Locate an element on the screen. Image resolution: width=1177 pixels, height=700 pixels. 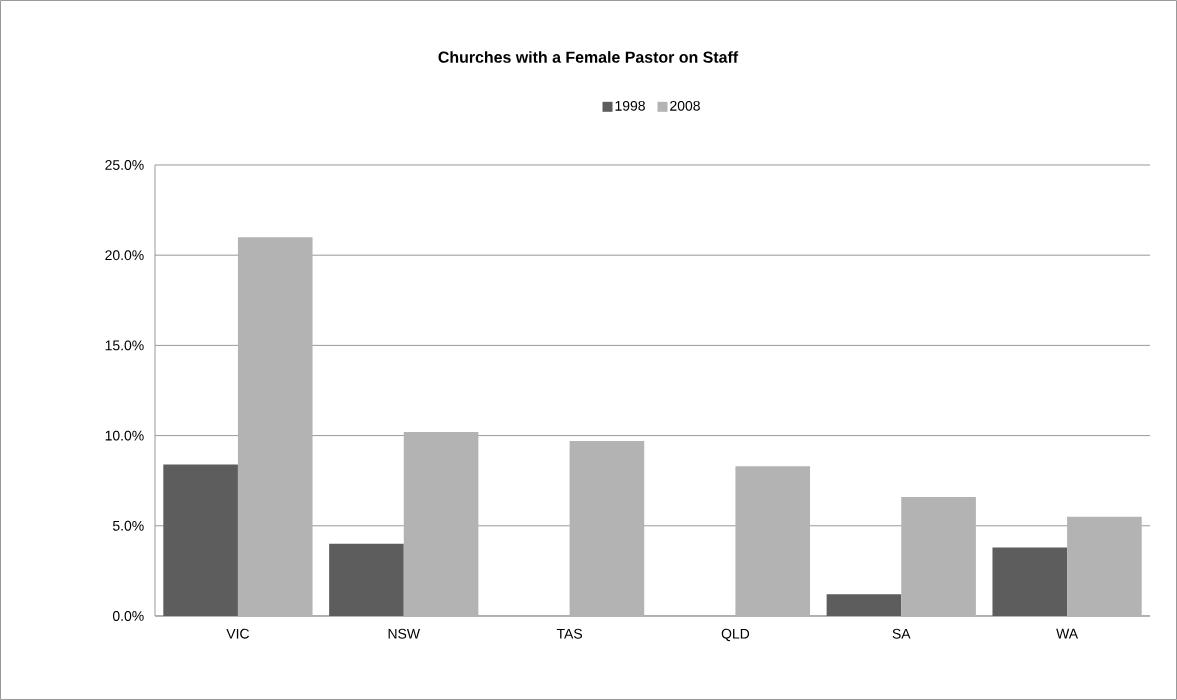
y-tick-label: 20.0% is located at coordinates (124, 255).